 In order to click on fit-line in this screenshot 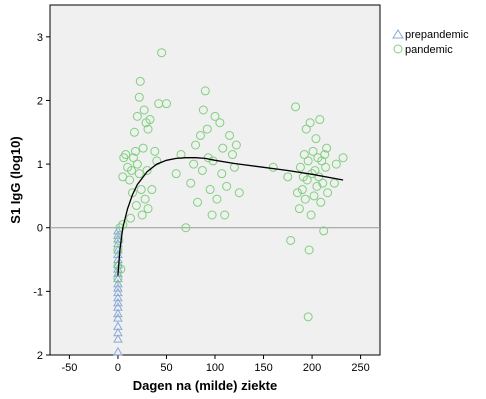, I will do `click(230, 216)`.